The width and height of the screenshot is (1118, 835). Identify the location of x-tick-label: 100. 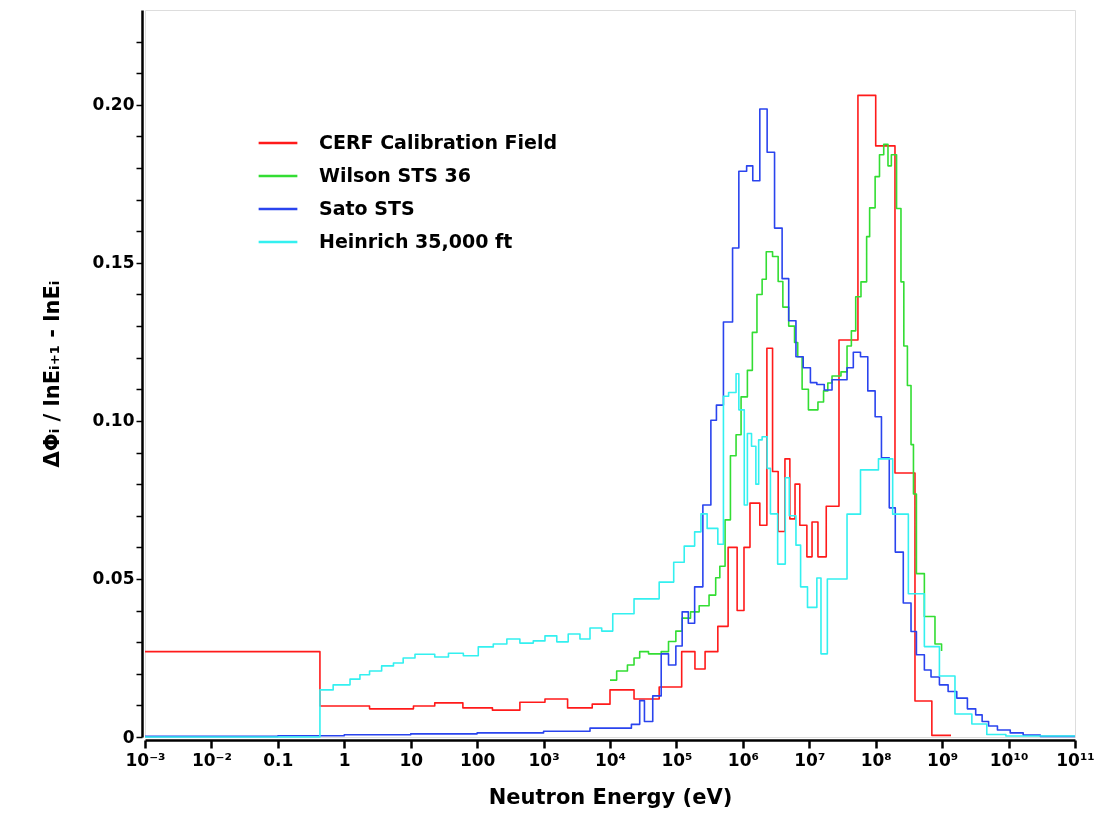
(477, 759).